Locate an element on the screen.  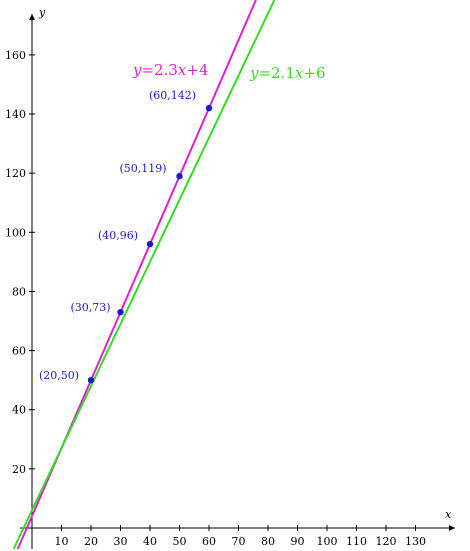
x-tick-label: 30 is located at coordinates (121, 541).